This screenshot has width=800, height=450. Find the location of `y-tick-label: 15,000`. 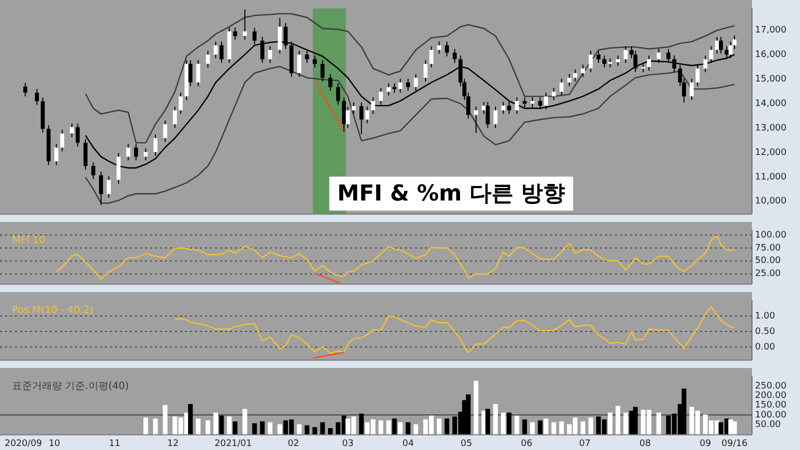

y-tick-label: 15,000 is located at coordinates (771, 79).